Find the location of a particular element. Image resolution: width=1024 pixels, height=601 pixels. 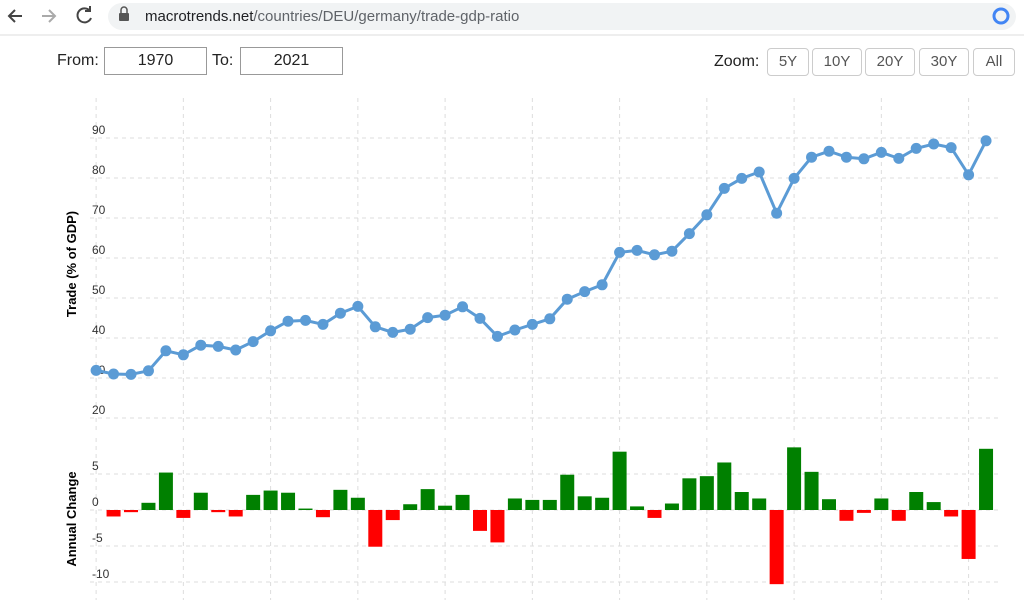

address-bar is located at coordinates (562, 16).